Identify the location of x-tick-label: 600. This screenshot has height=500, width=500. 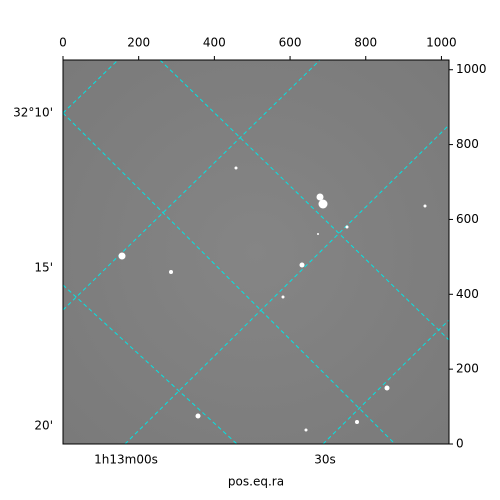
(290, 43).